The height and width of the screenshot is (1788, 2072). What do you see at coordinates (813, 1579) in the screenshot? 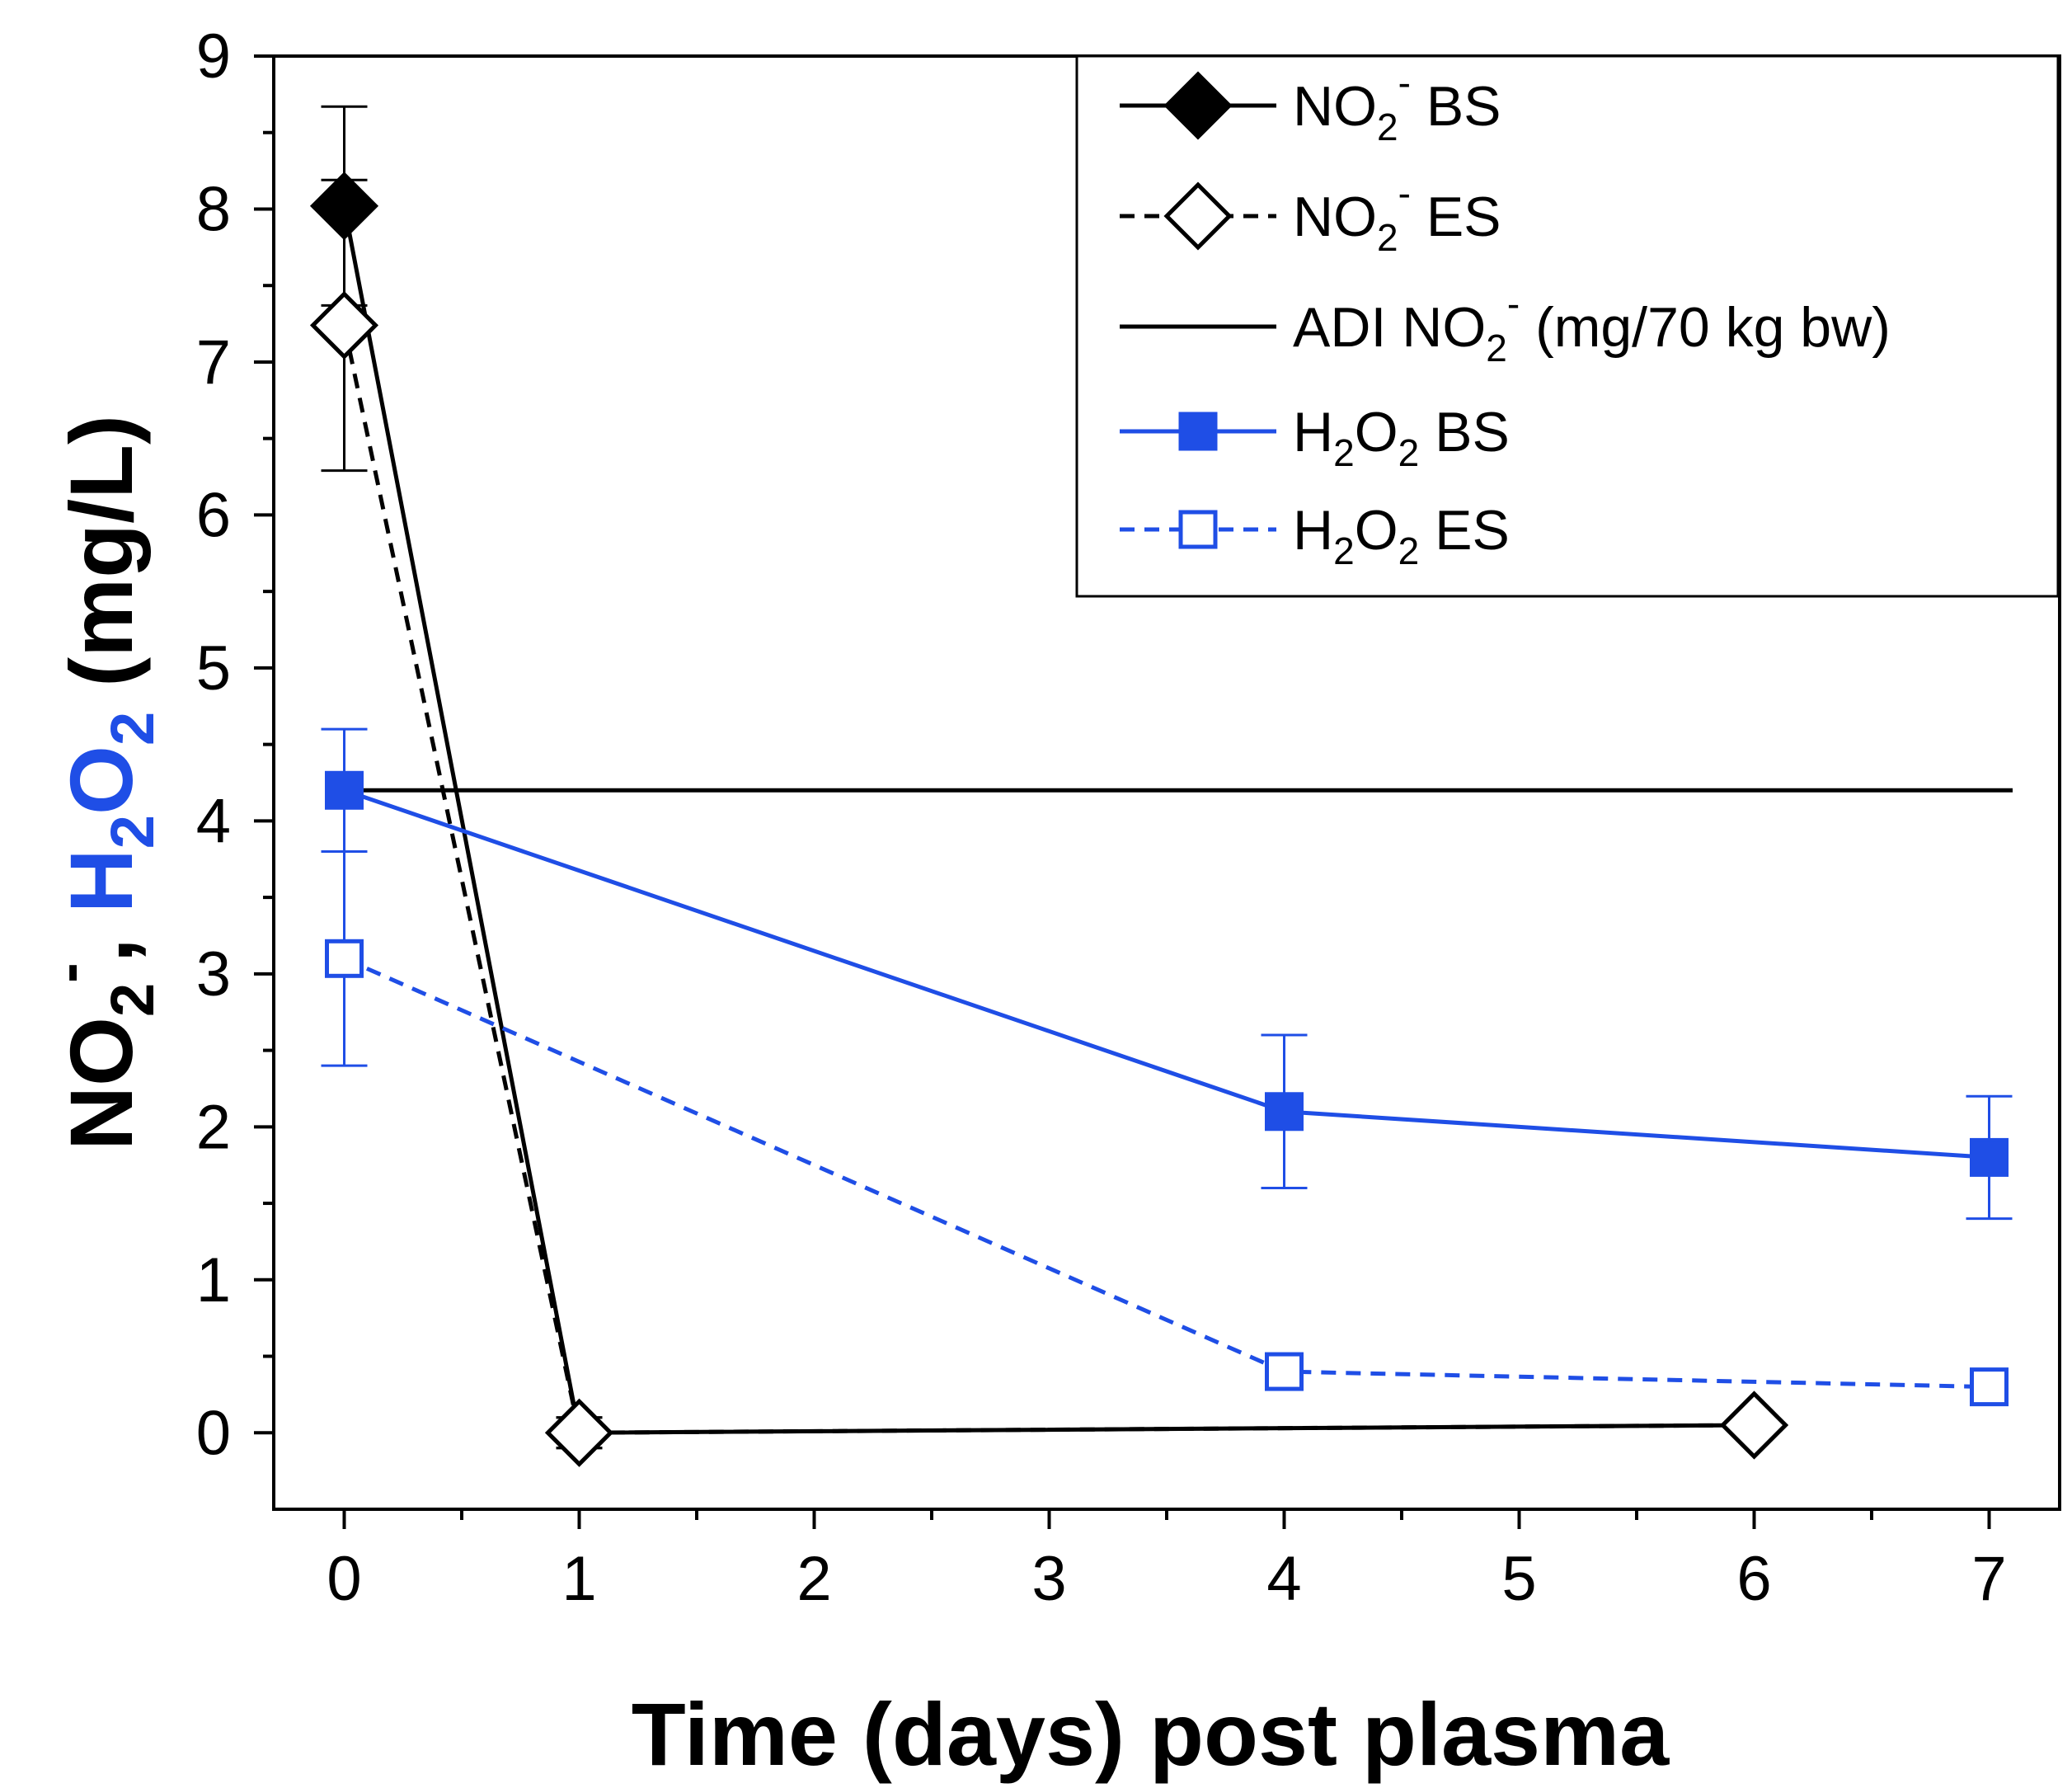
I see `x-tick-label: 2` at bounding box center [813, 1579].